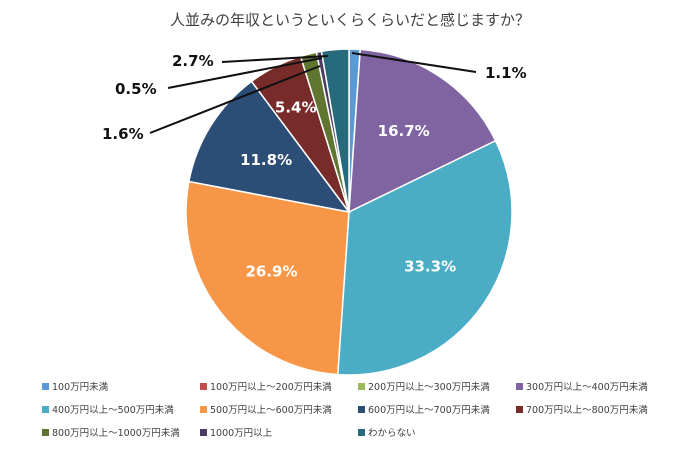 The height and width of the screenshot is (460, 700). I want to click on legend-label: わからない, so click(392, 433).